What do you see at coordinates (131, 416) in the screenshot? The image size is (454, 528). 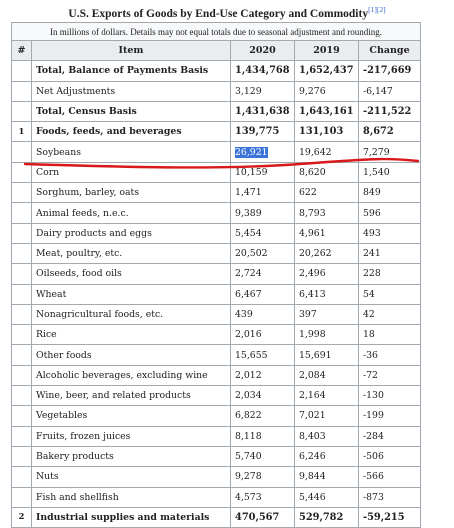 I see `row-item: Vegetables` at bounding box center [131, 416].